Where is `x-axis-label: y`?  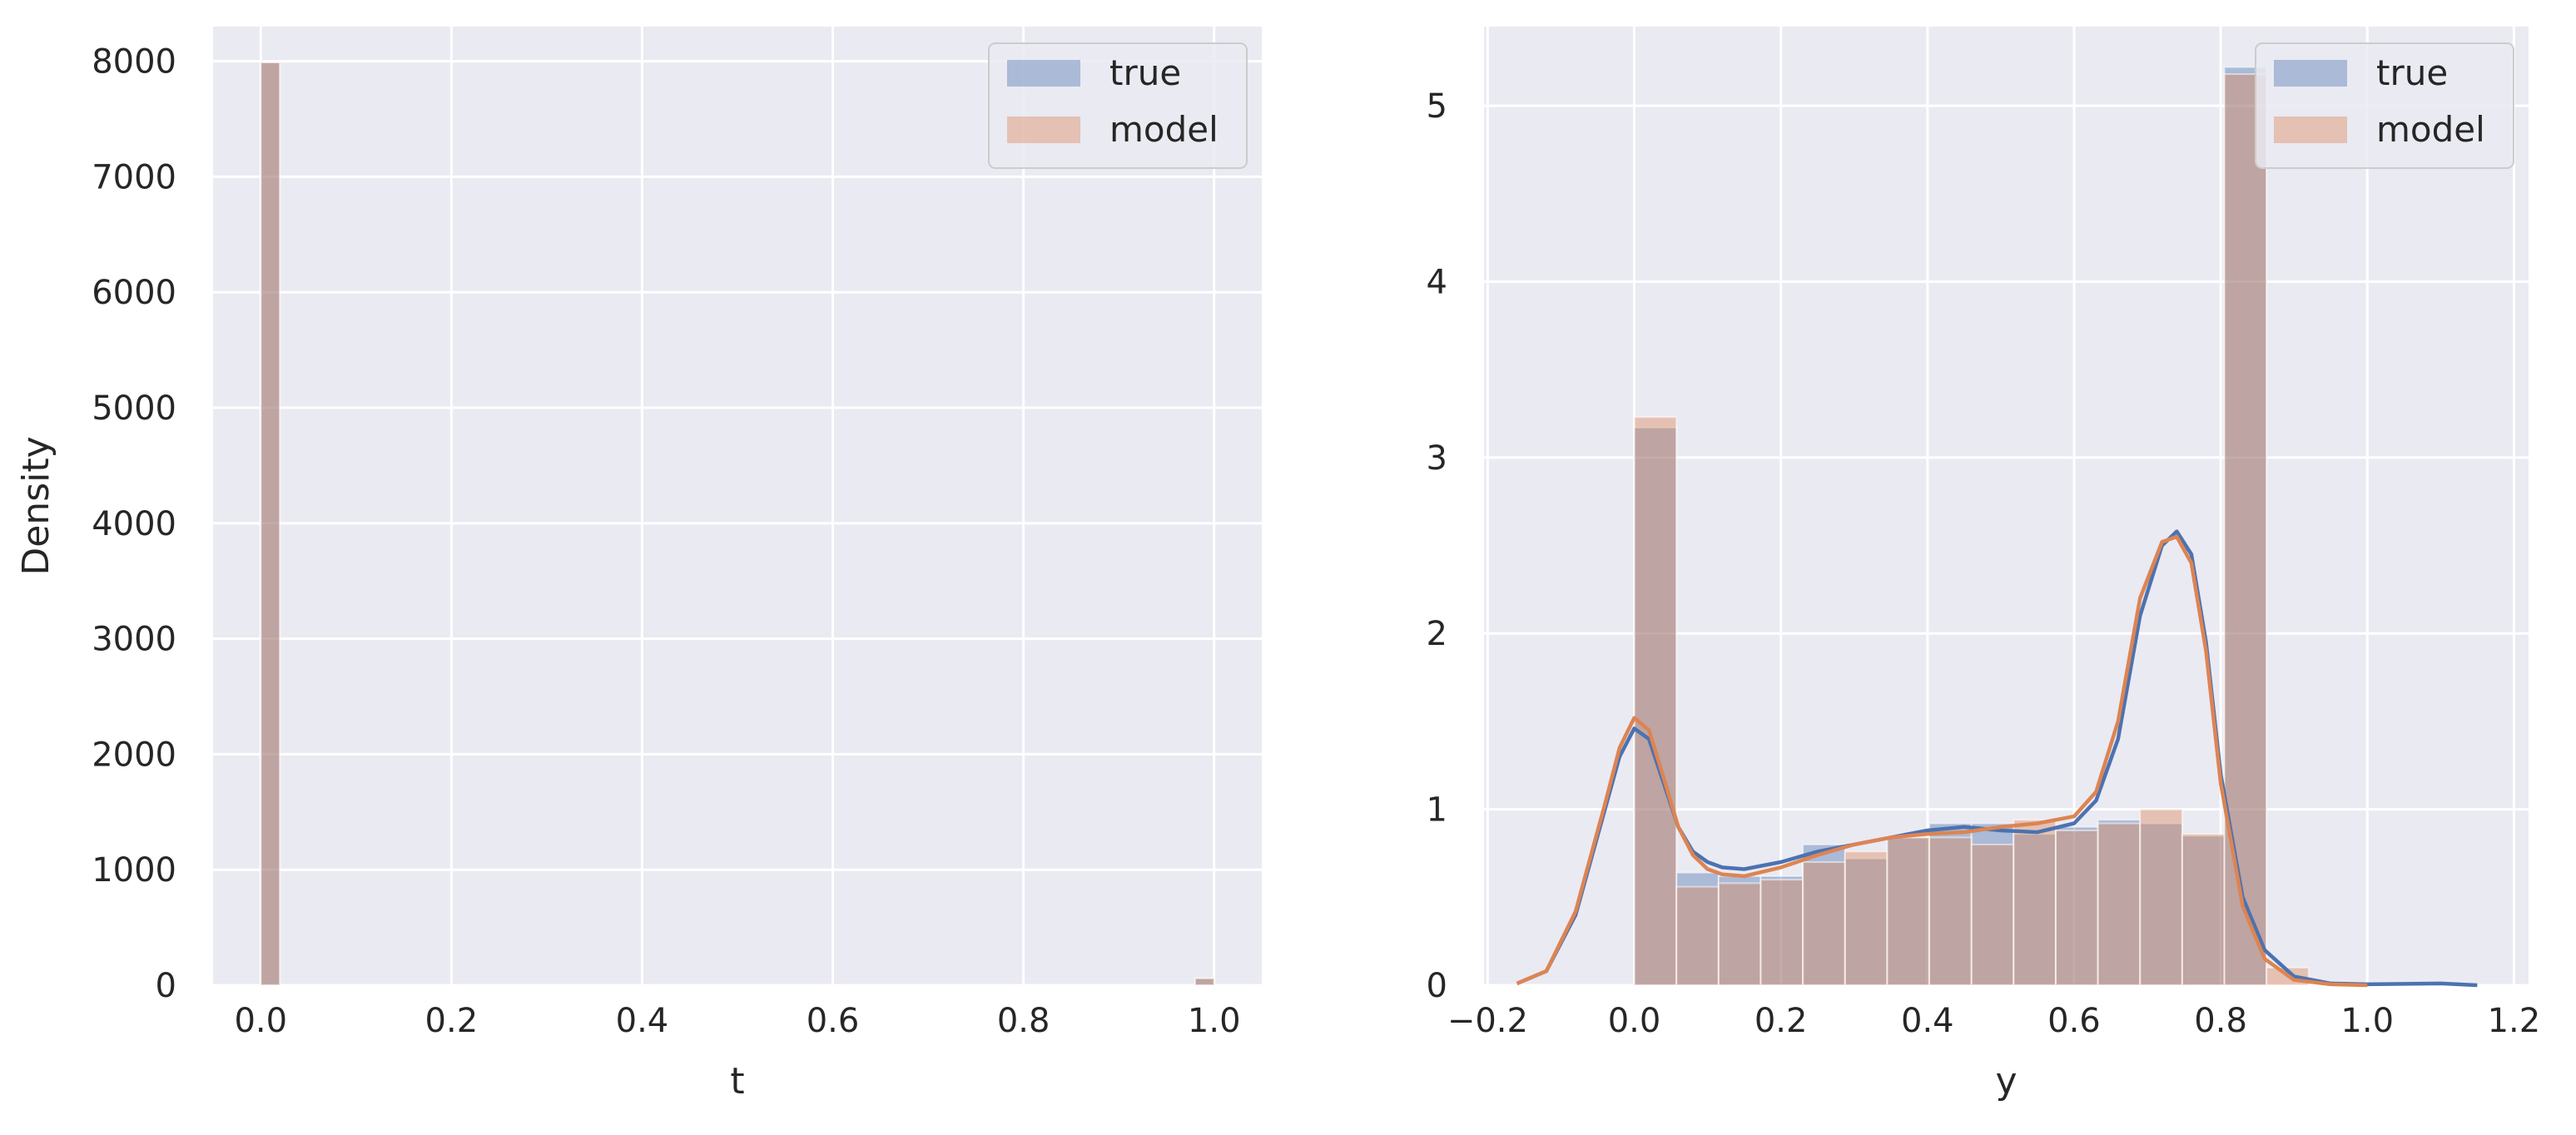 x-axis-label: y is located at coordinates (2006, 1081).